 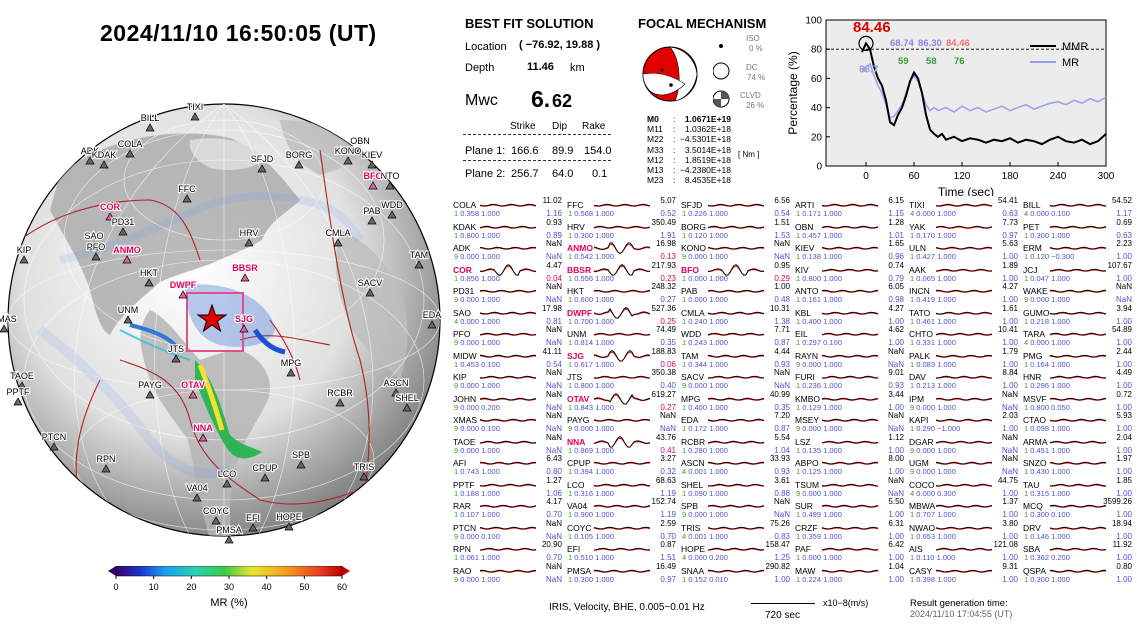 I want to click on station-metrics: 1 0.107 1.000, so click(x=477, y=514).